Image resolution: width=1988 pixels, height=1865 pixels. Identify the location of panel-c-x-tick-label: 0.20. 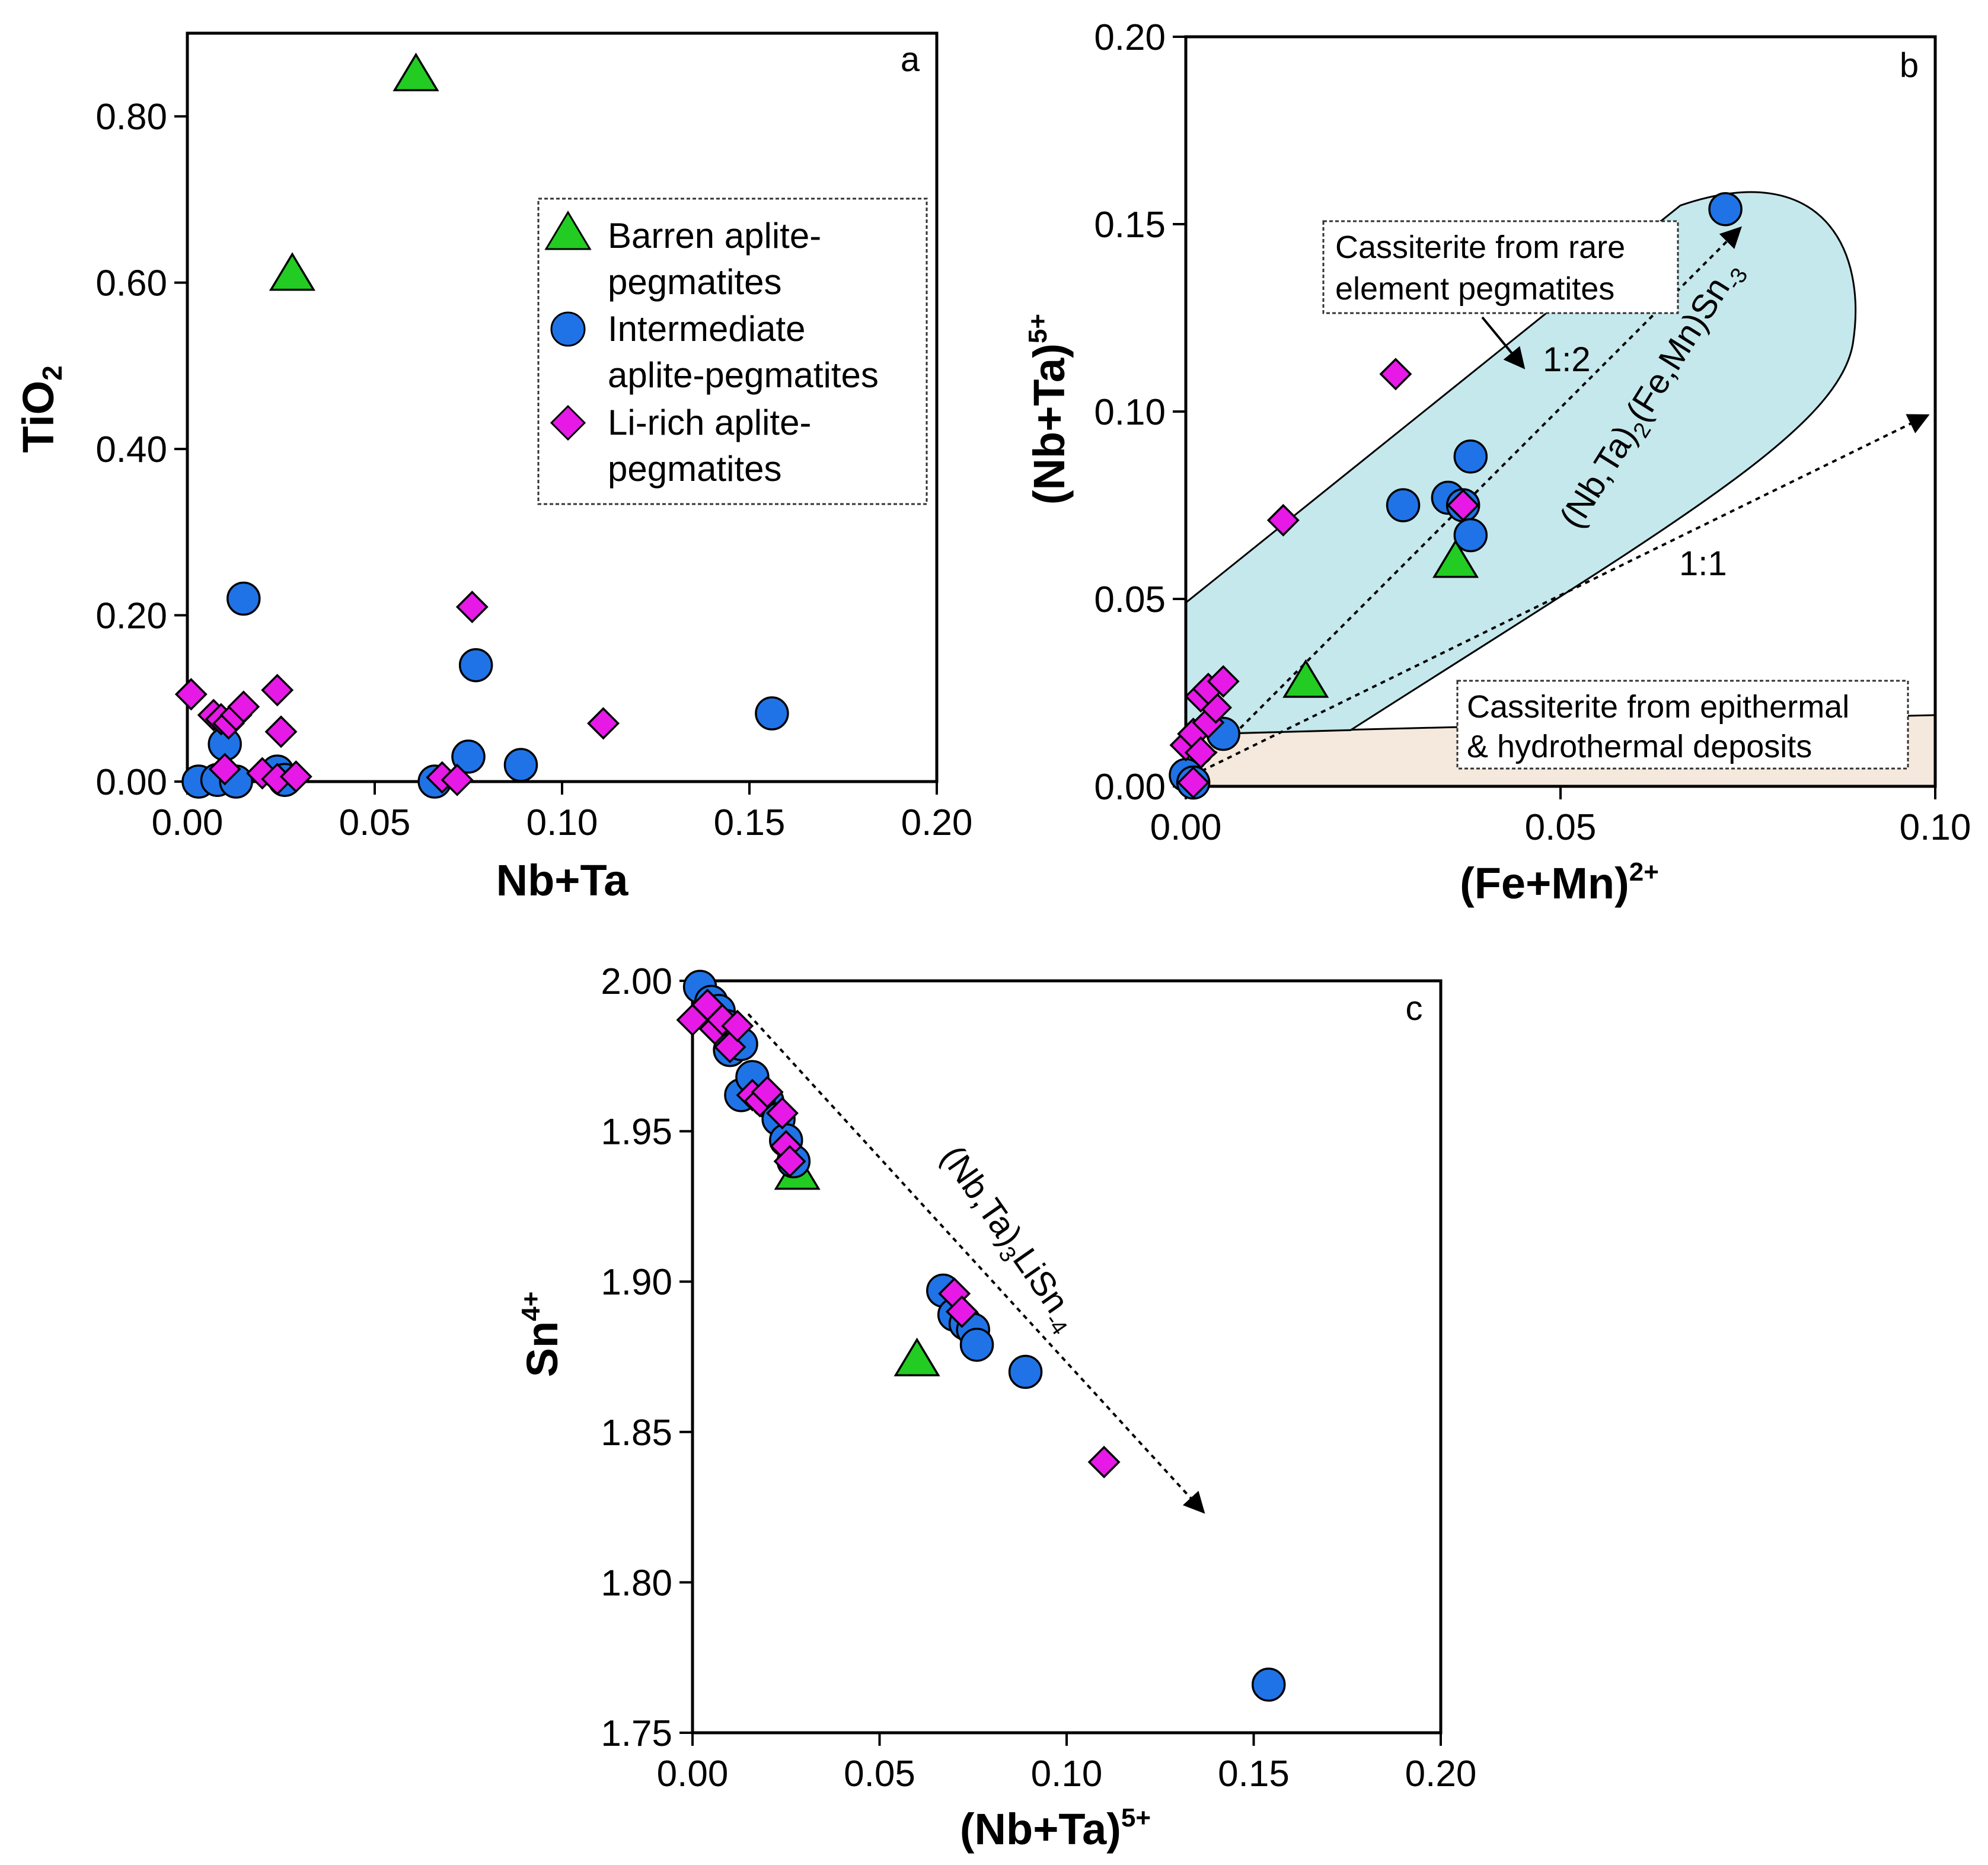
(1441, 1774).